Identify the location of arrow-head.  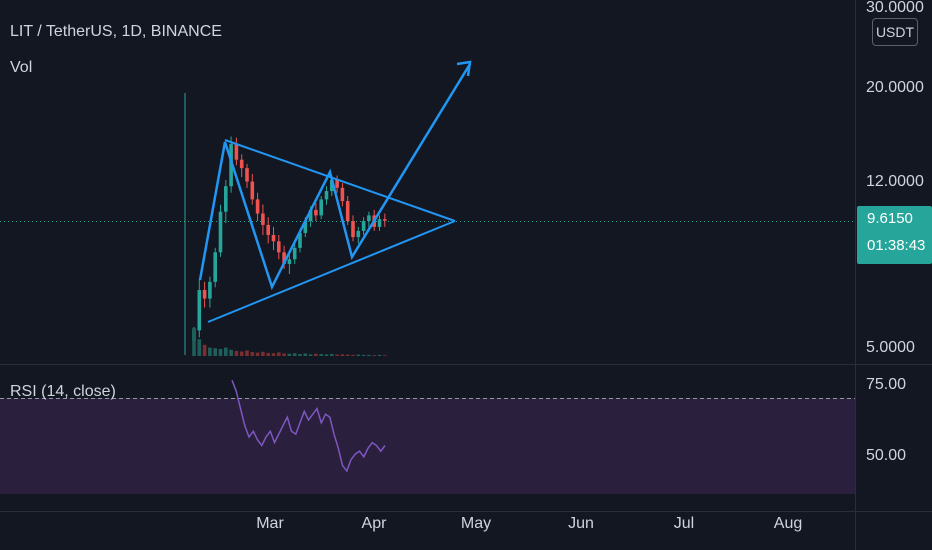
(464, 68).